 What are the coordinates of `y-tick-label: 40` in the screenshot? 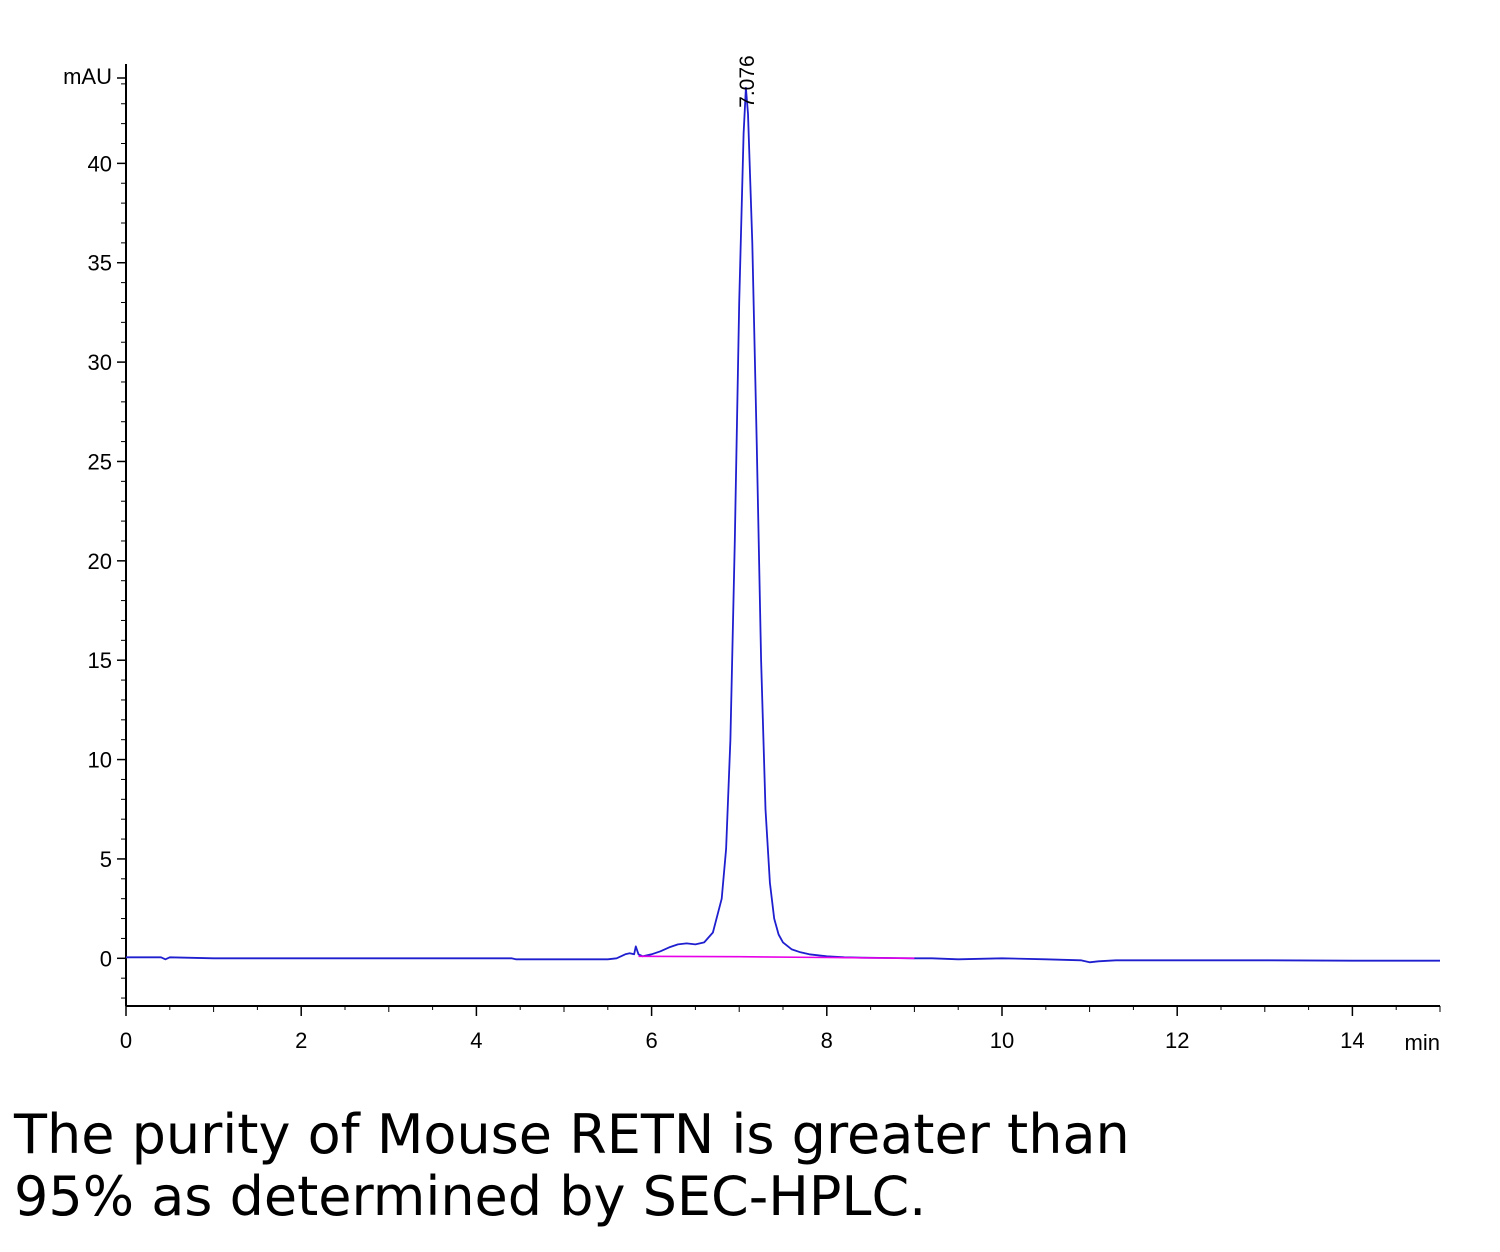 It's located at (100, 163).